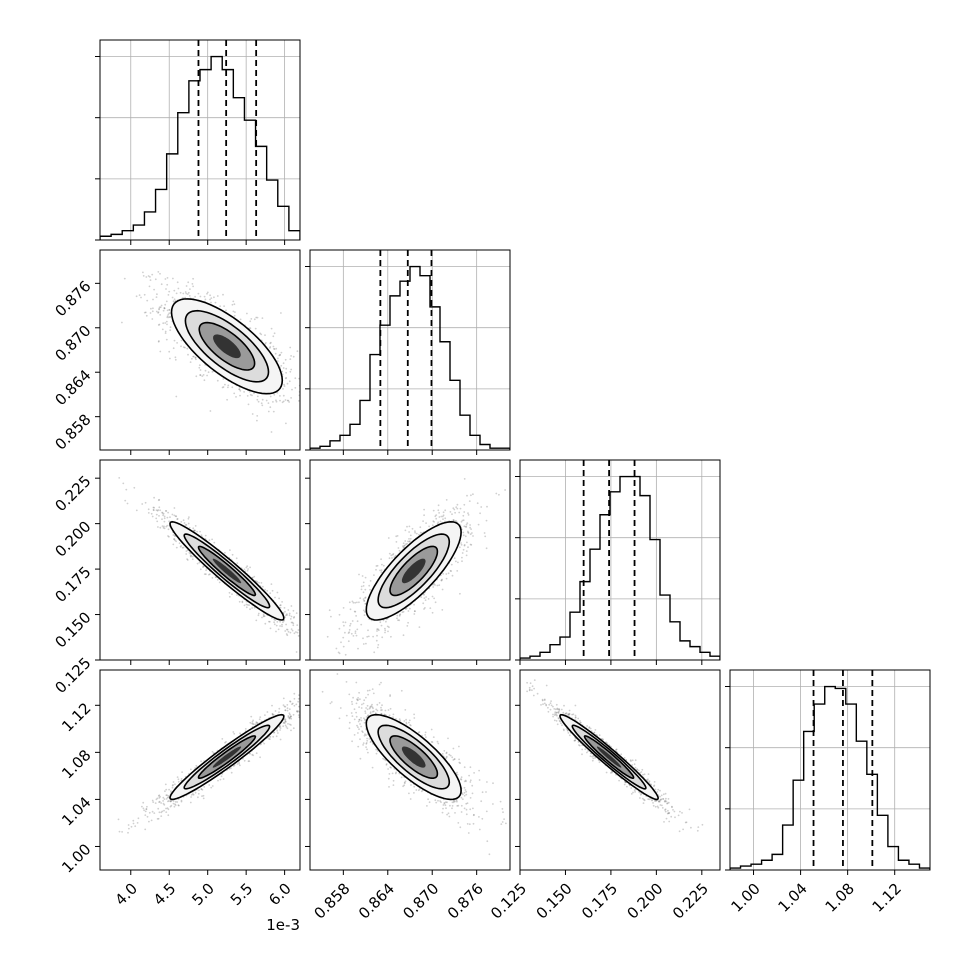  Describe the element at coordinates (554, 901) in the screenshot. I see `x-tick-label: 0.150` at that location.